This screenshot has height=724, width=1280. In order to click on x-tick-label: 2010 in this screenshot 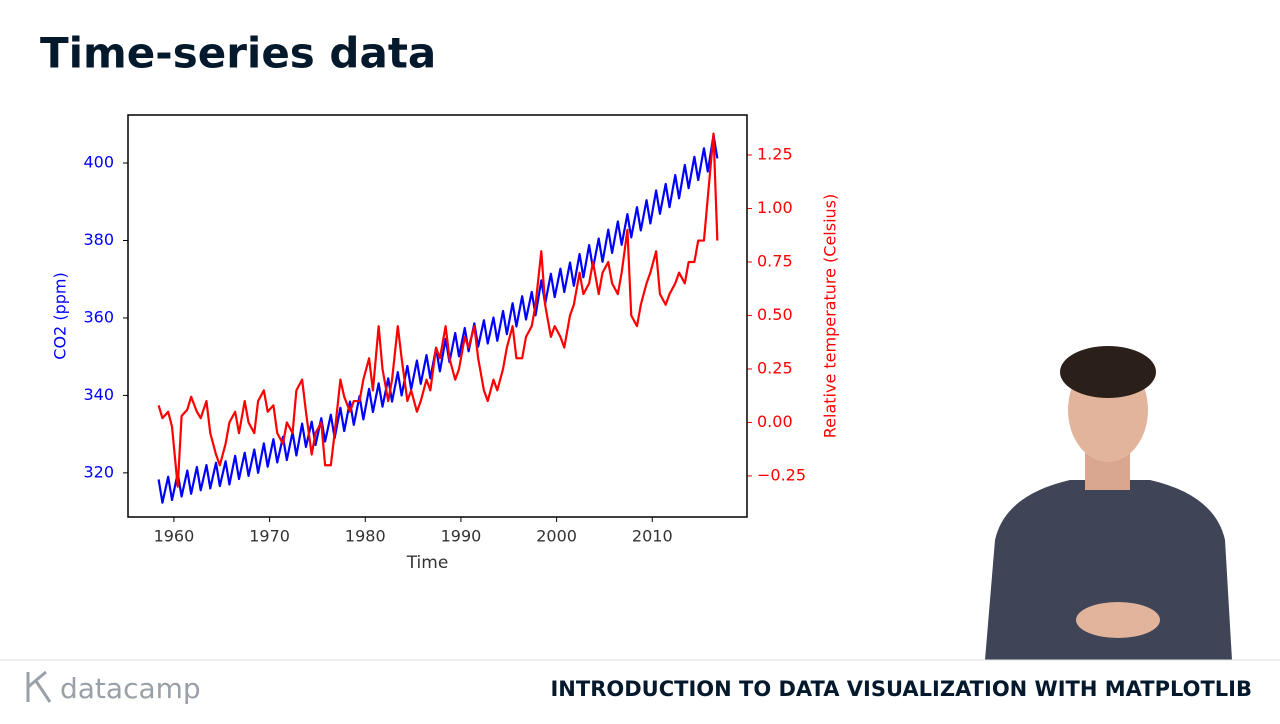, I will do `click(652, 536)`.